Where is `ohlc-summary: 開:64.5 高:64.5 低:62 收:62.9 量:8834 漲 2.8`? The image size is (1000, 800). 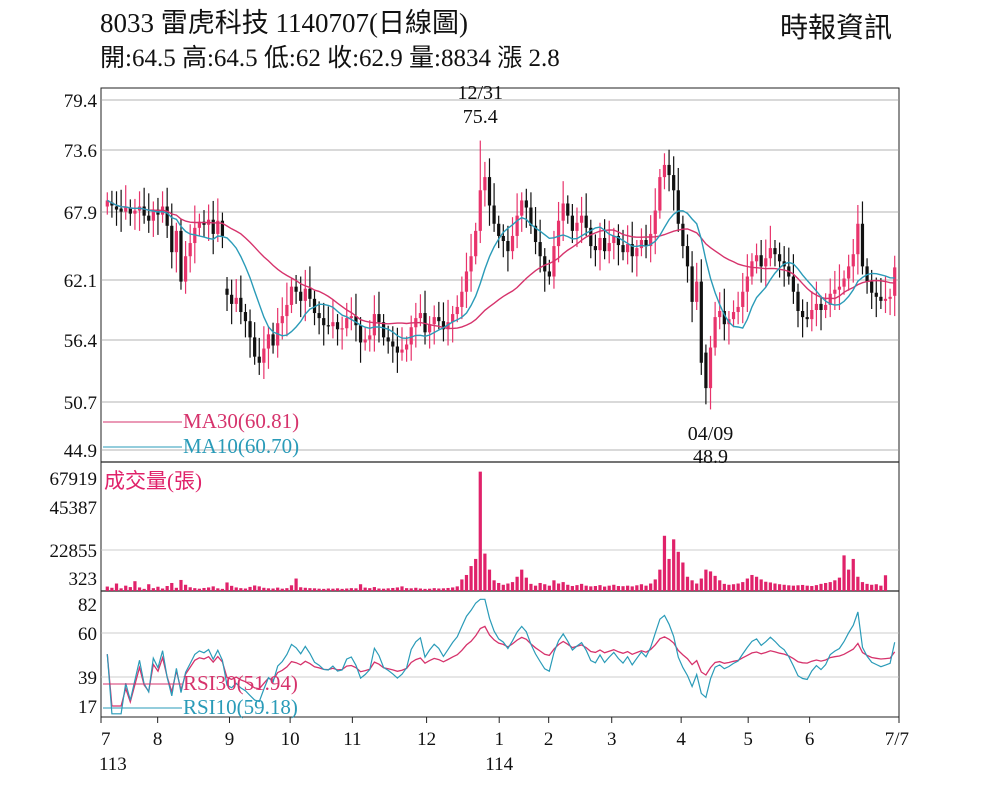 ohlc-summary: 開:64.5 高:64.5 低:62 收:62.9 量:8834 漲 2.8 is located at coordinates (330, 58).